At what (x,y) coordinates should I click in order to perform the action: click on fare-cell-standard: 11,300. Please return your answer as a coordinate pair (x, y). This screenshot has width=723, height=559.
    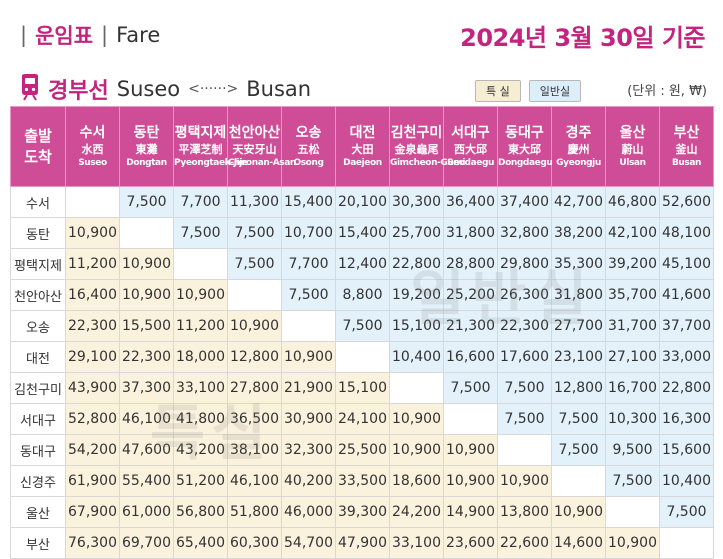
    Looking at the image, I should click on (254, 202).